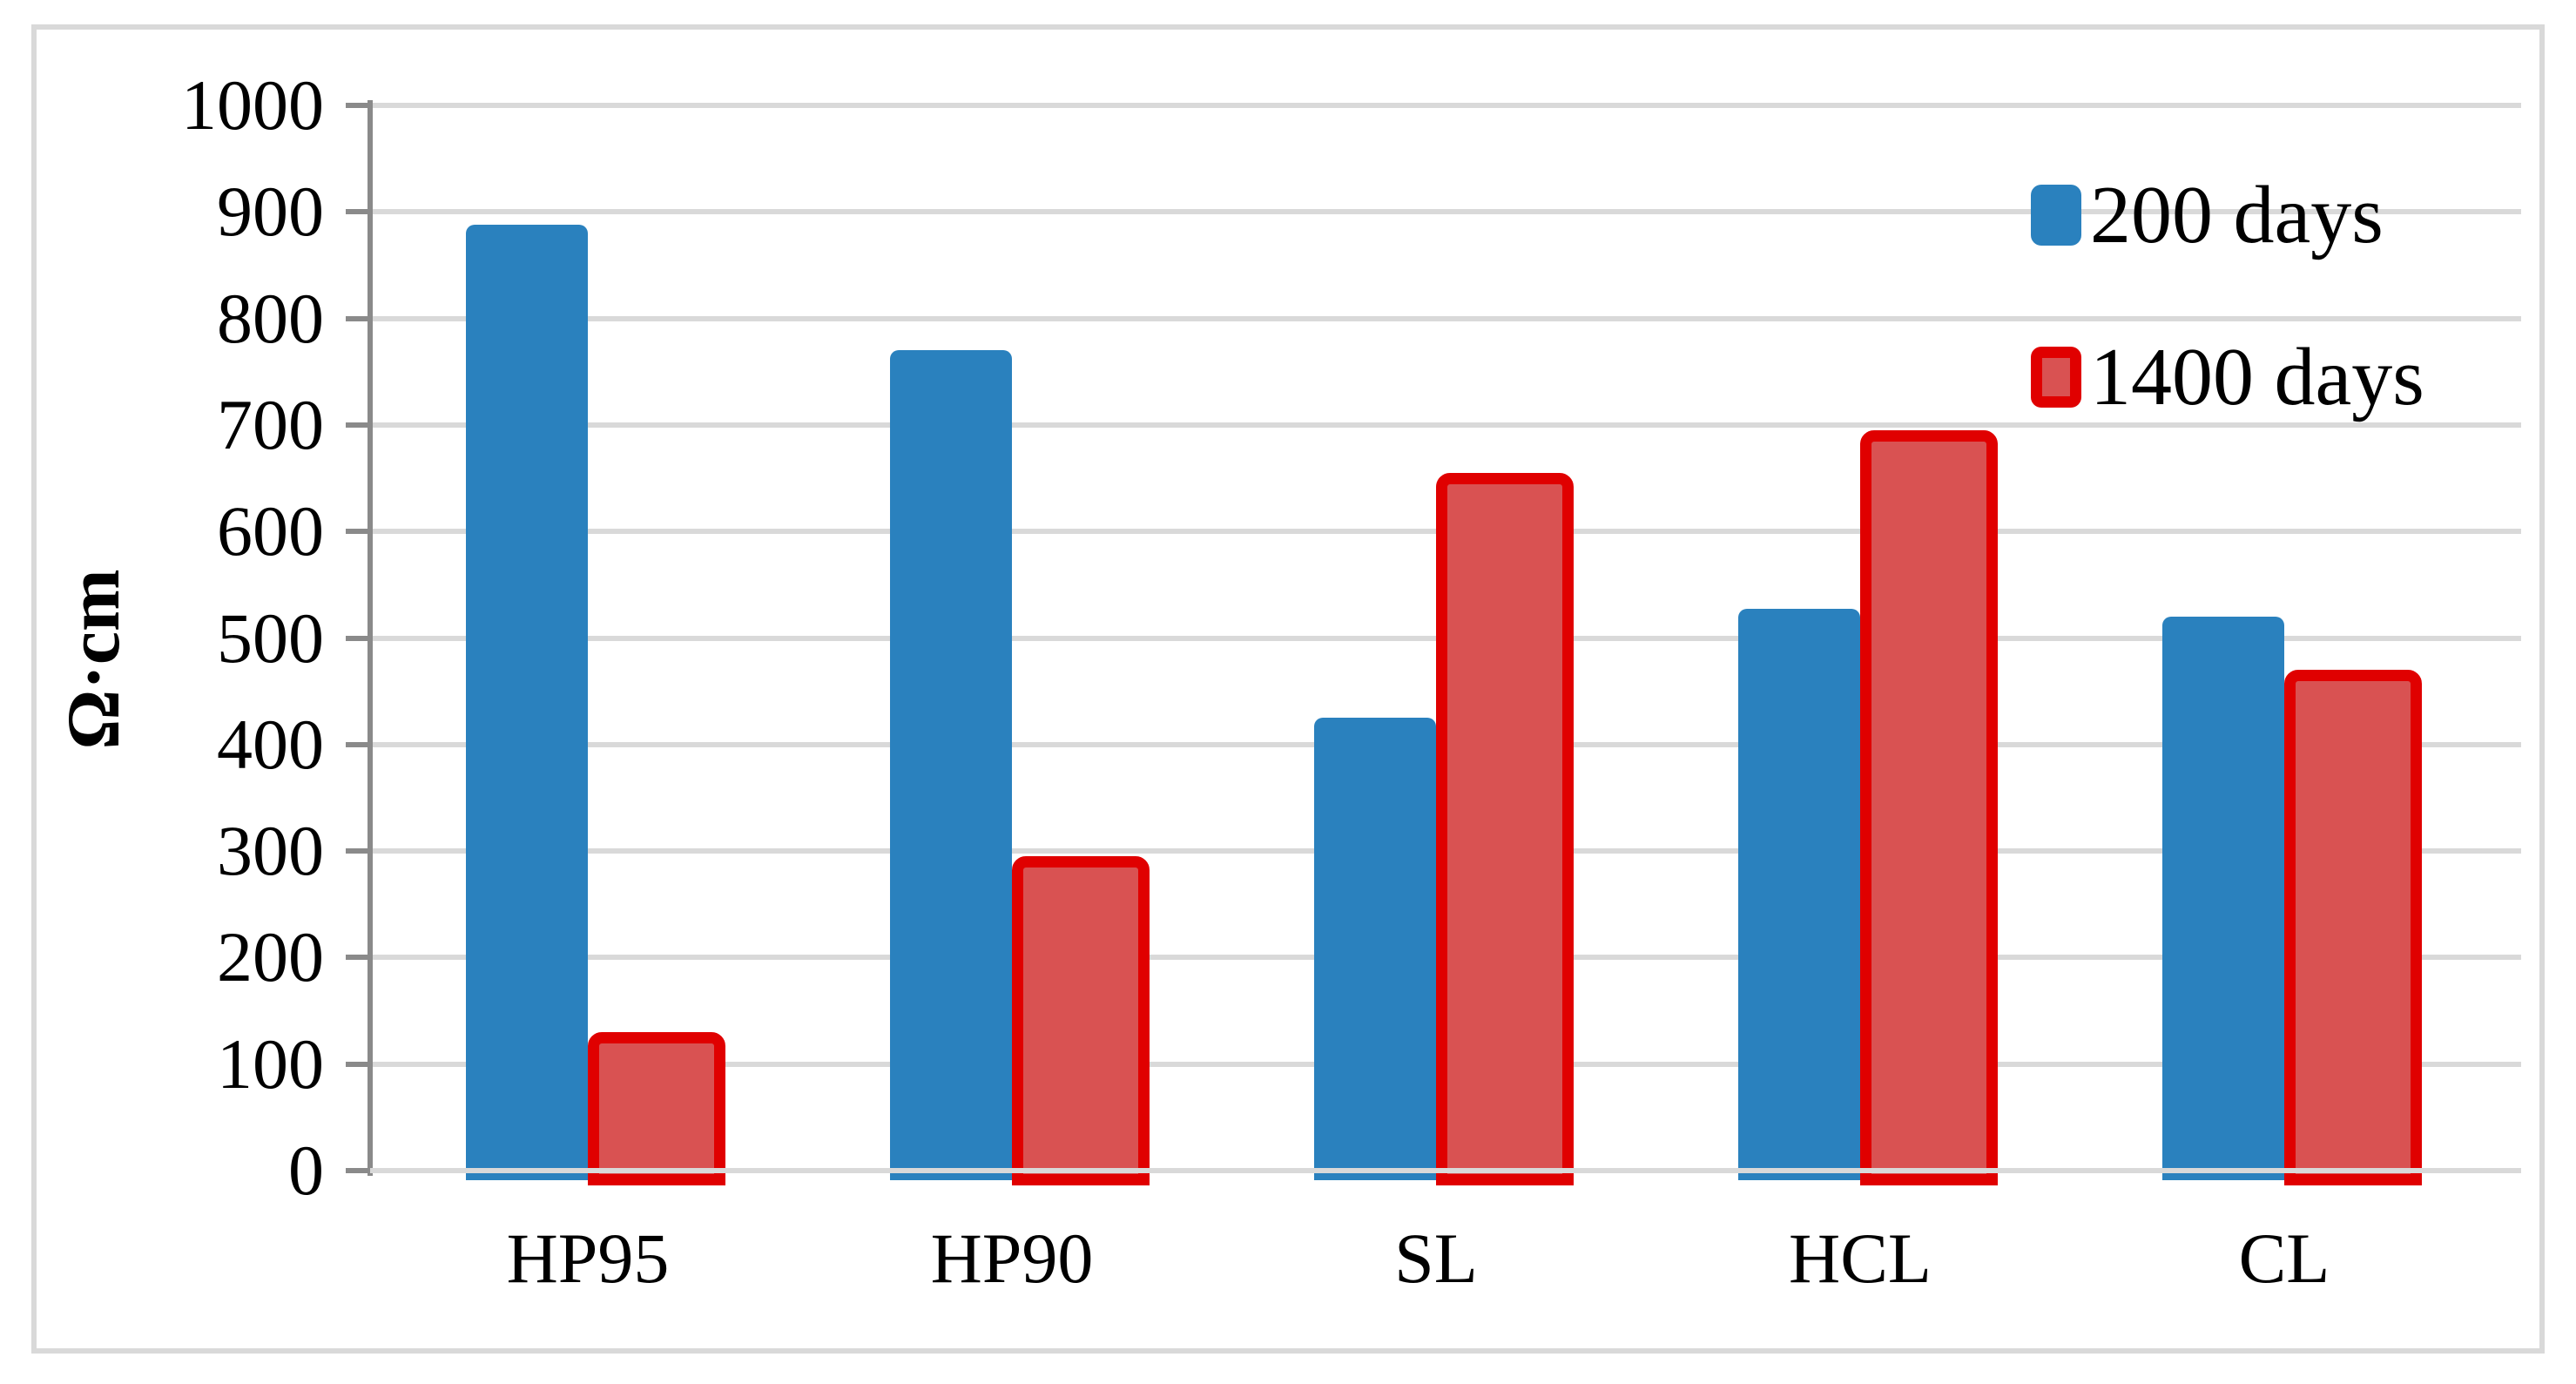 This screenshot has width=2576, height=1384. Describe the element at coordinates (270, 1063) in the screenshot. I see `y-tick-label-100: 100` at that location.